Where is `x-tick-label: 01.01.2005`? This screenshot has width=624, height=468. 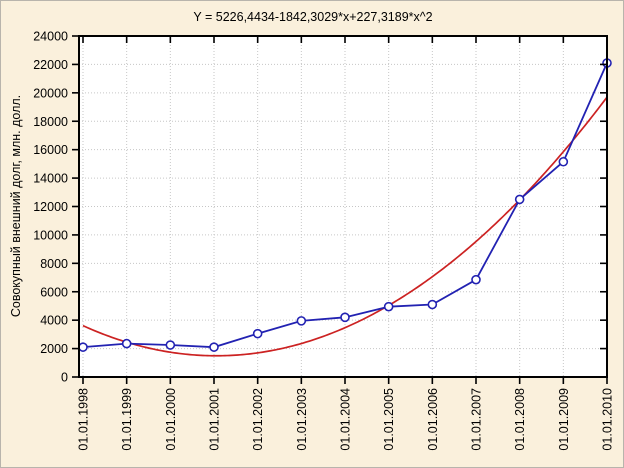 x-tick-label: 01.01.2005 is located at coordinates (389, 419).